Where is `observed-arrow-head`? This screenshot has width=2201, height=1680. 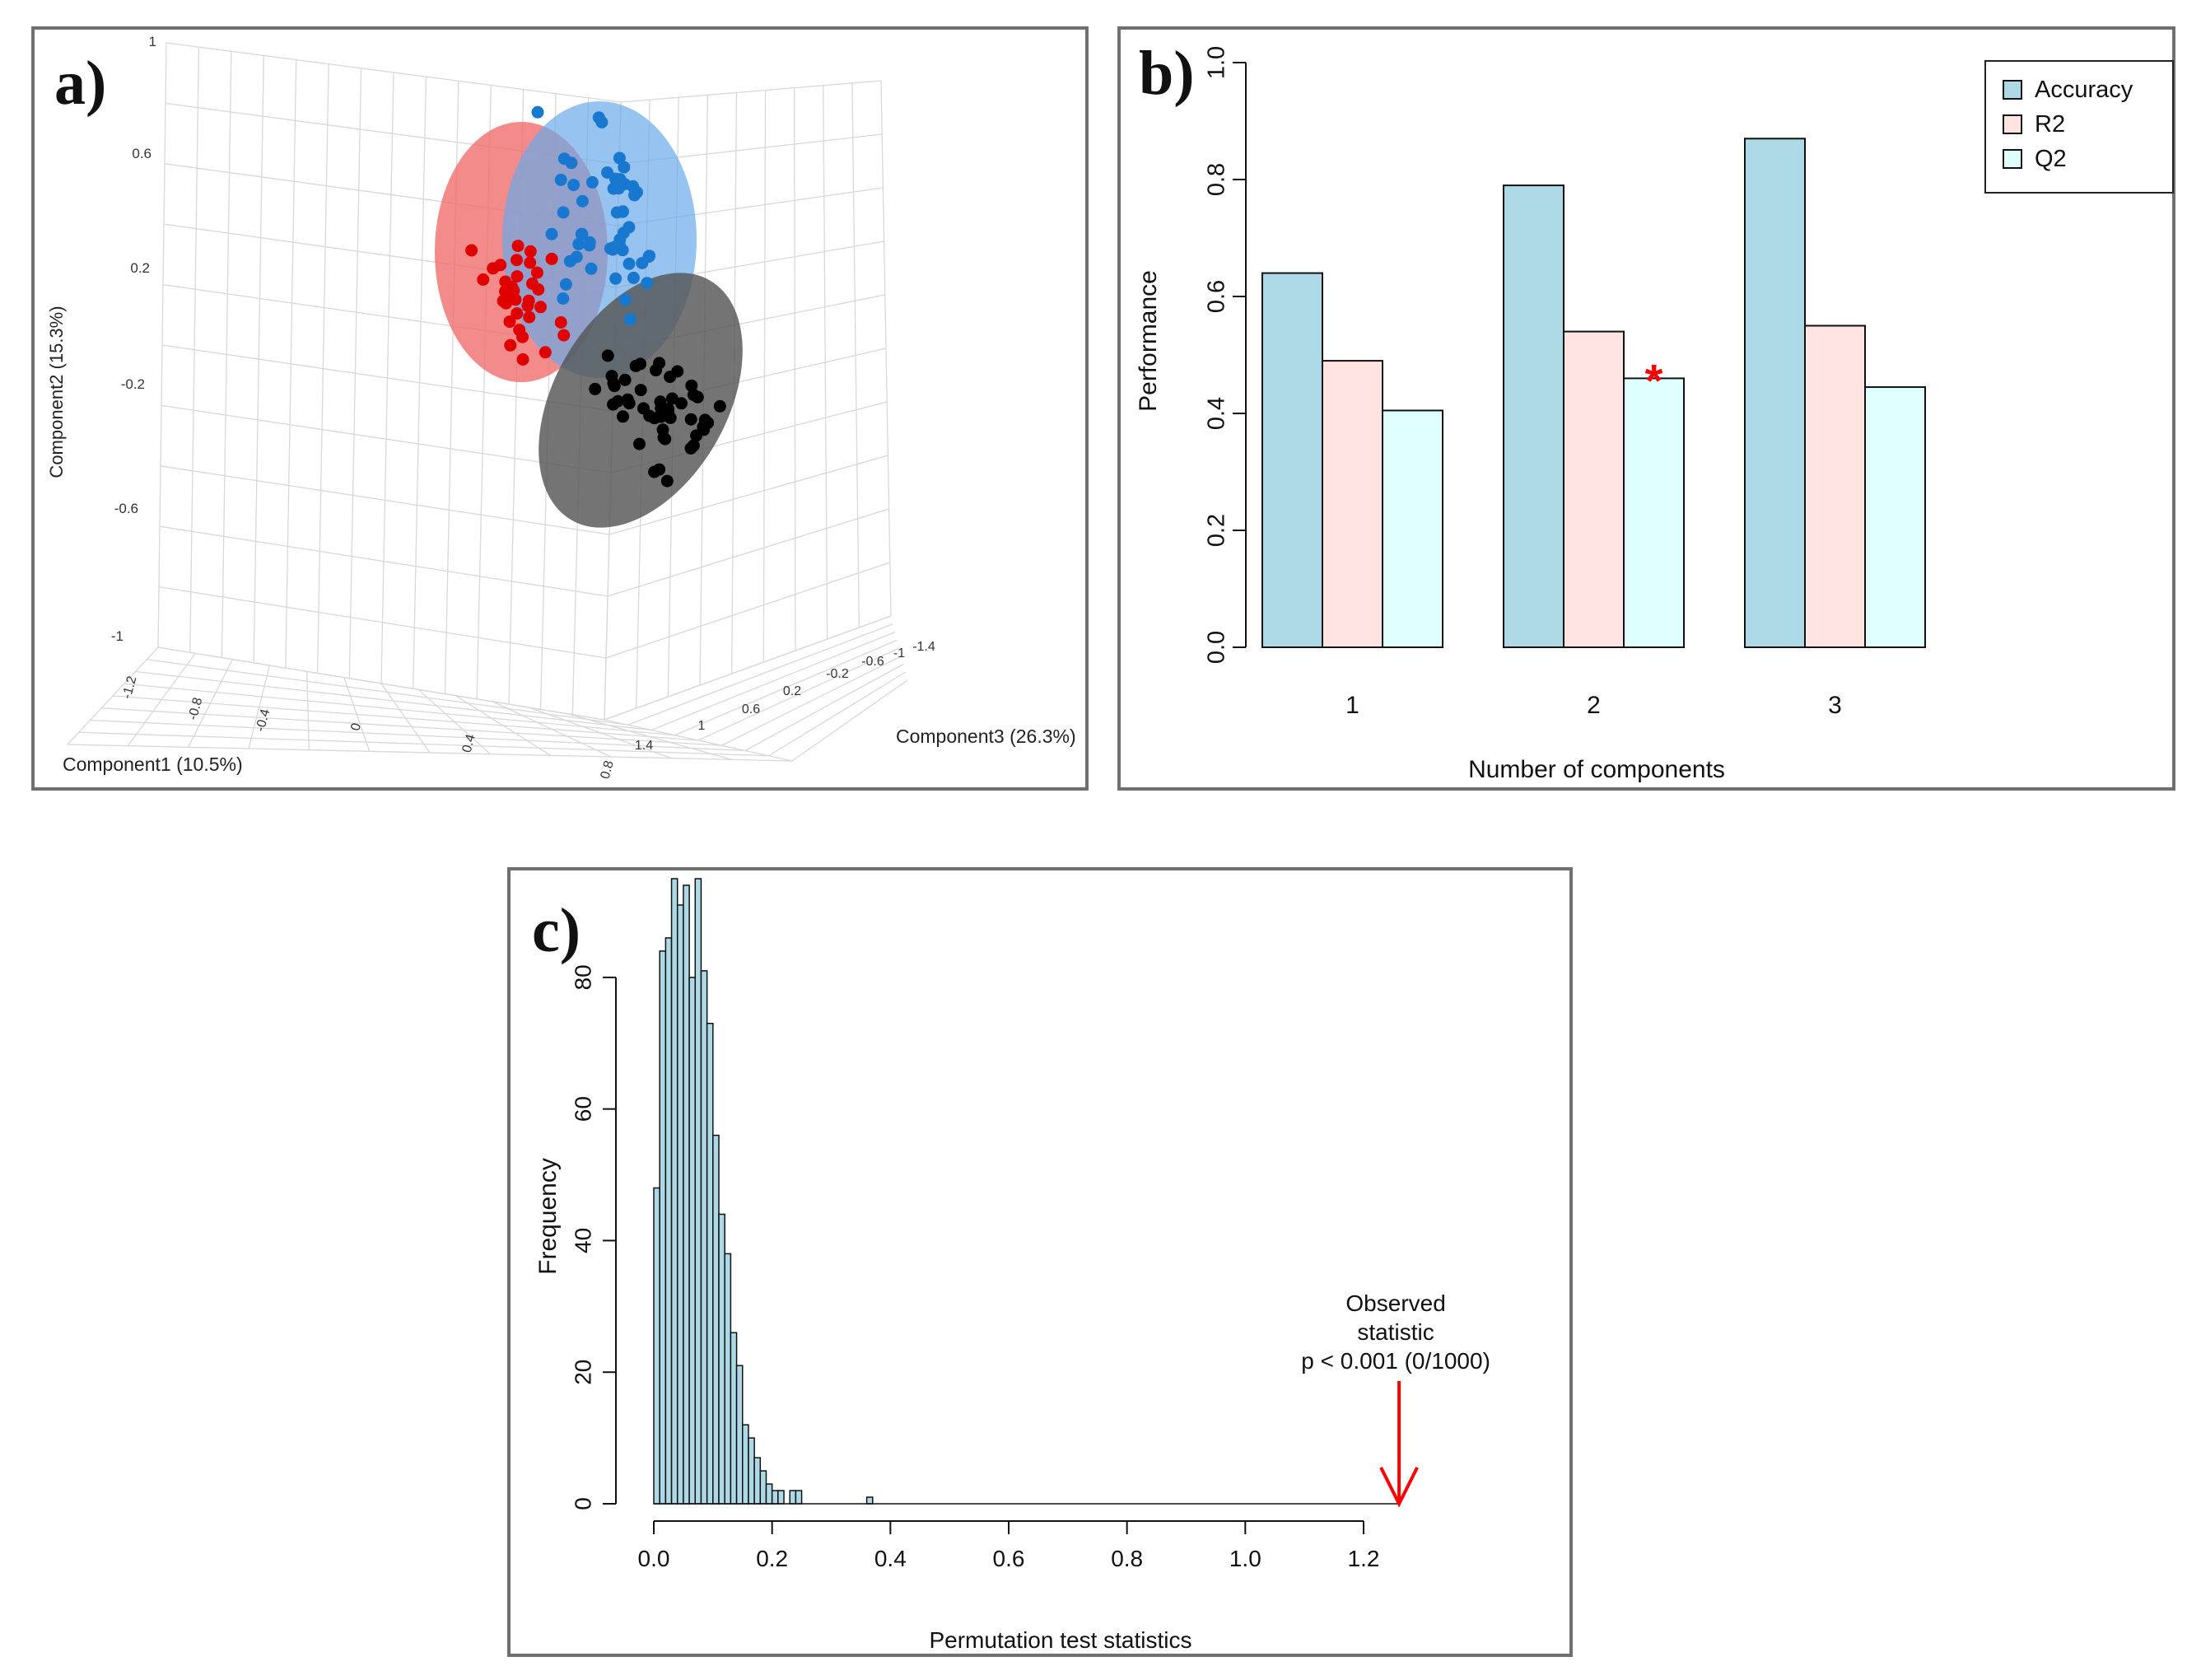
observed-arrow-head is located at coordinates (1399, 1487).